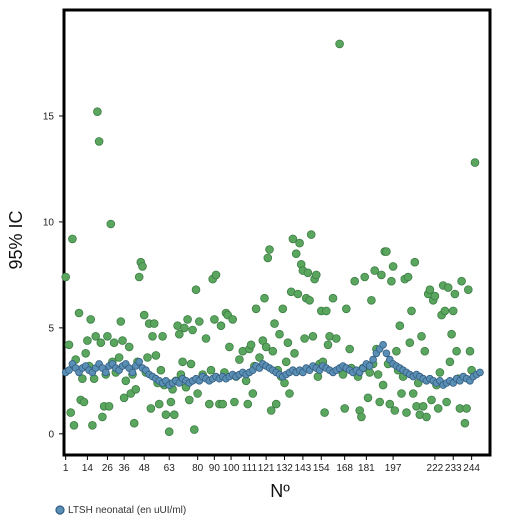 This screenshot has height=528, width=514. Describe the element at coordinates (280, 491) in the screenshot. I see `x-axis-title: Nº` at that location.